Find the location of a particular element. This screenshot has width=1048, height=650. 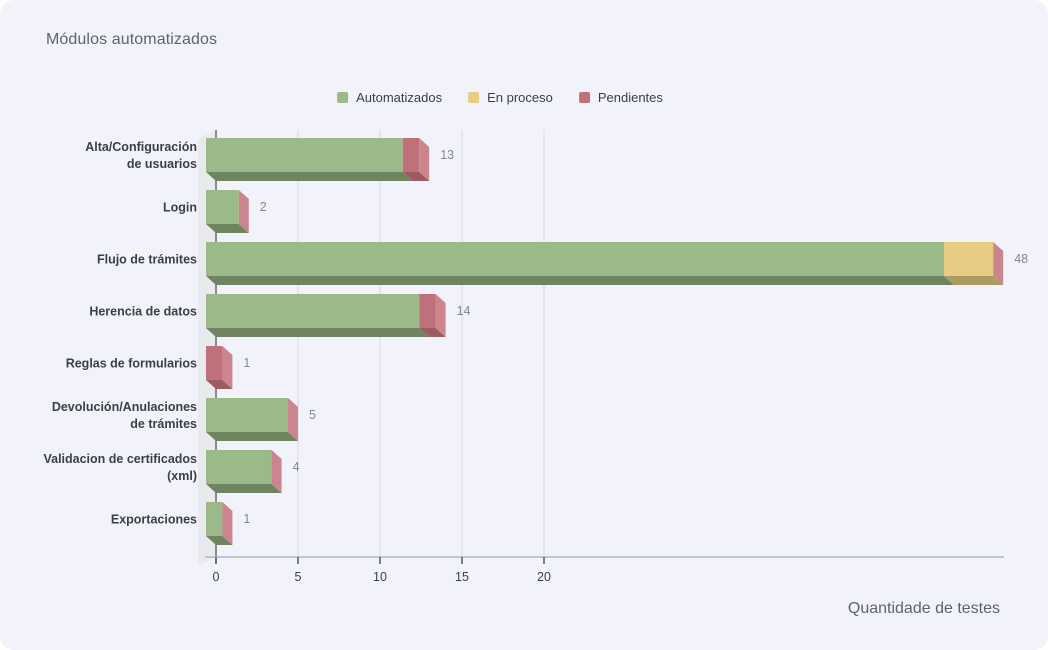

category-label: Login is located at coordinates (180, 208).